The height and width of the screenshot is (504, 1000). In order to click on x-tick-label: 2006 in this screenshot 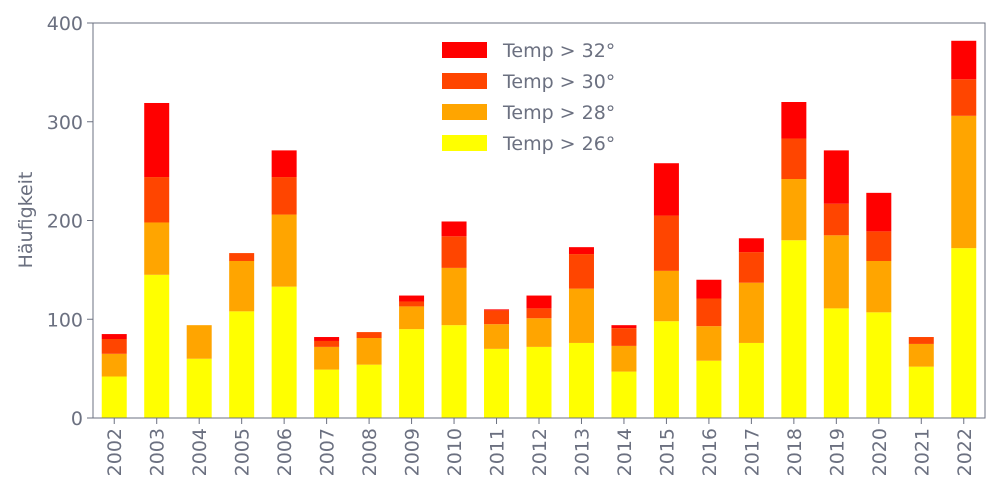, I will do `click(285, 452)`.